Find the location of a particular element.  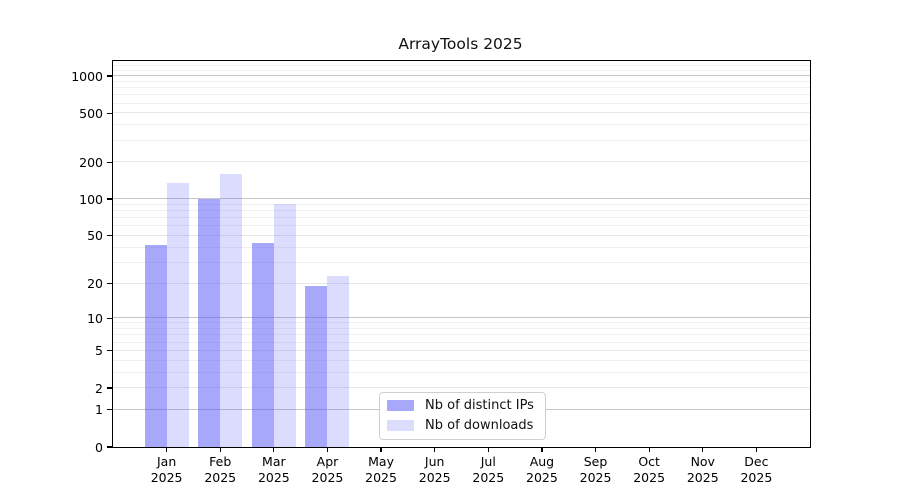

x-tick-label: Jan 2025 is located at coordinates (166, 469).